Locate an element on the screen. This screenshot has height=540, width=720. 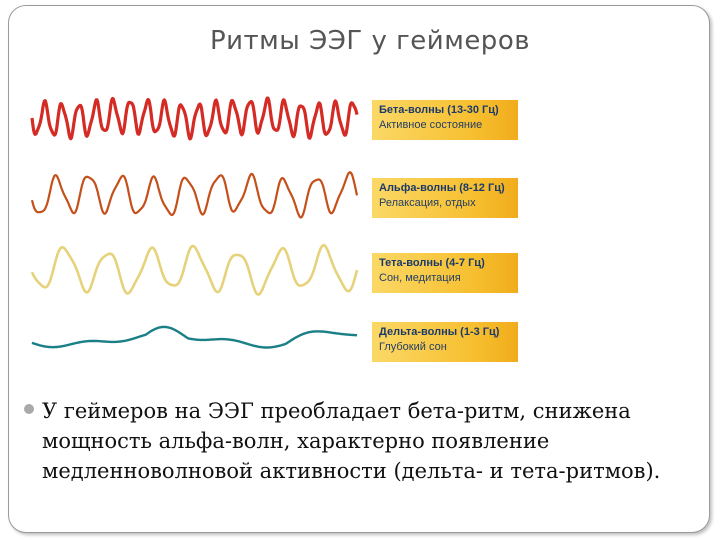
gray-circle-bullet-icon is located at coordinates (29, 409).